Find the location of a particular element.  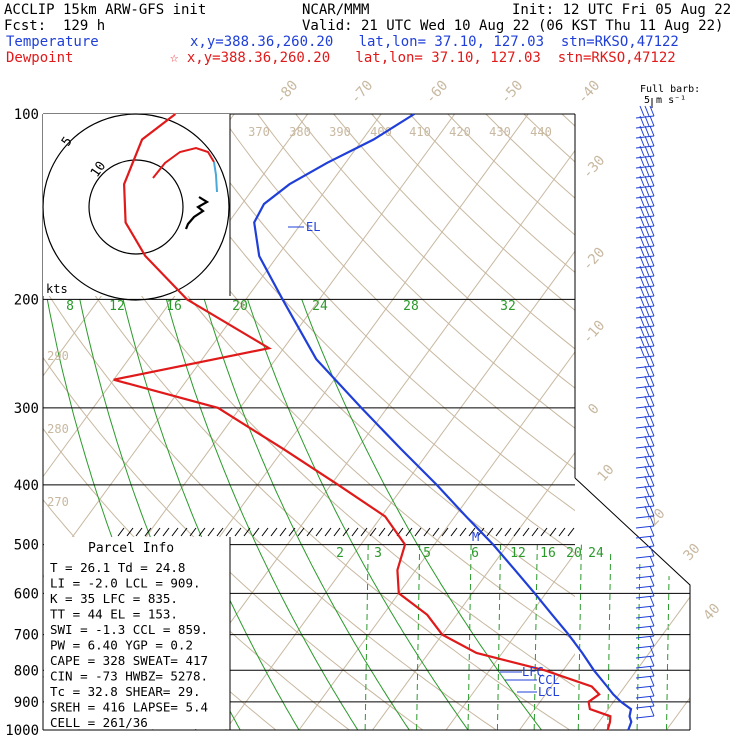

el-marker-label: EL is located at coordinates (313, 227).